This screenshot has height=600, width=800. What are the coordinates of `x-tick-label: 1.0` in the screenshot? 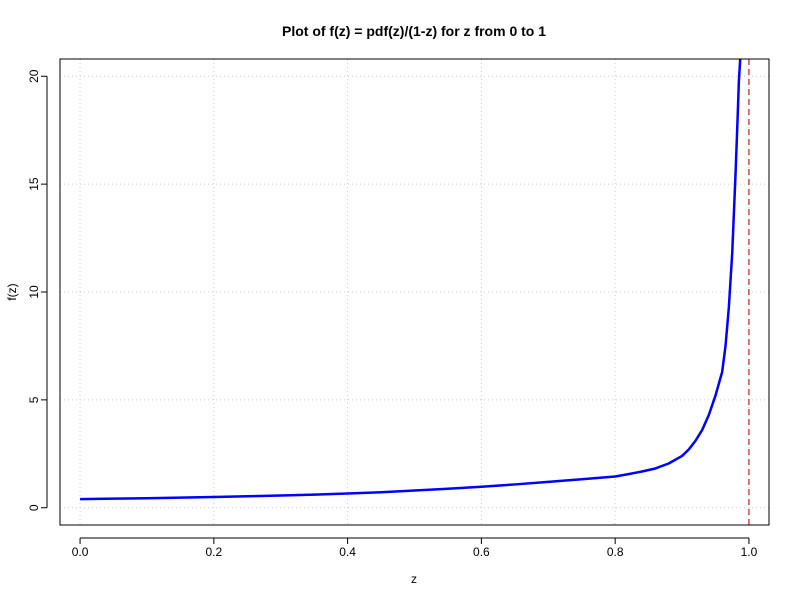 It's located at (749, 552).